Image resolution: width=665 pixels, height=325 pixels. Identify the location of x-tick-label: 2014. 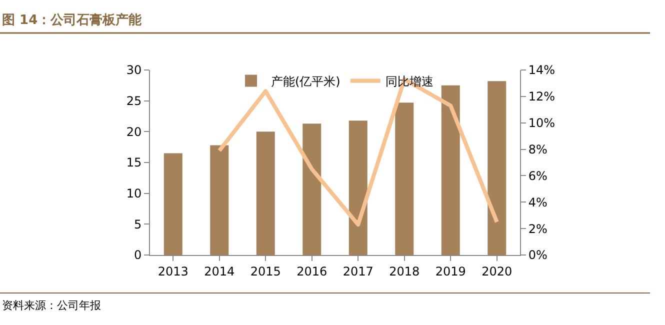
(219, 271).